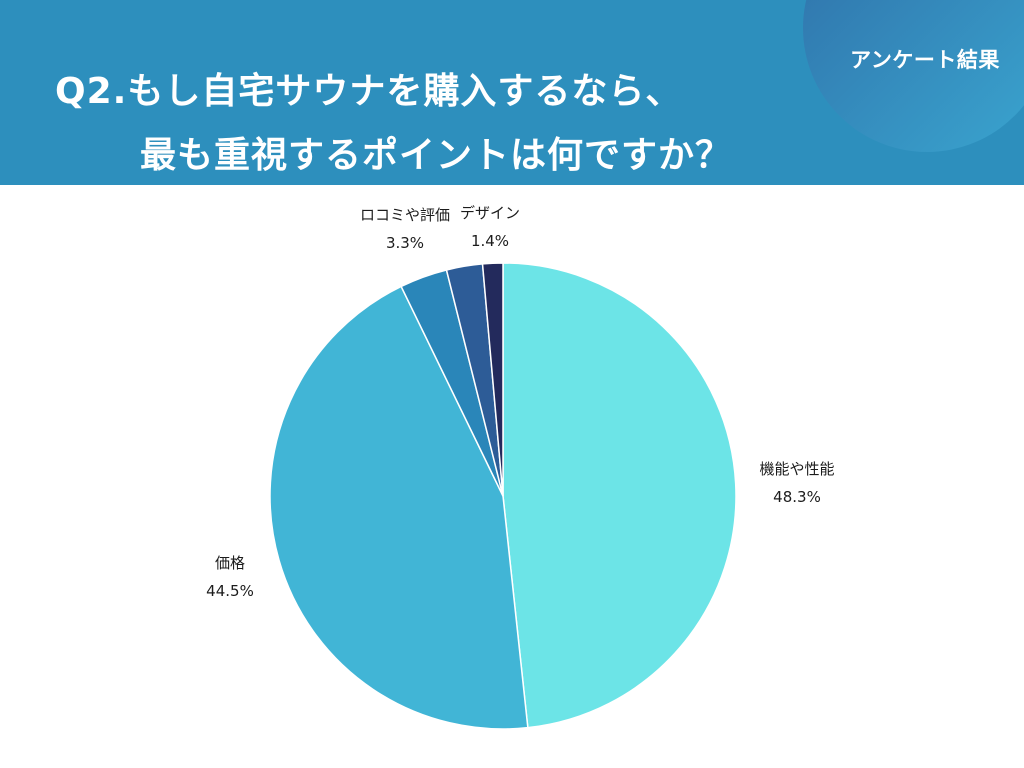 This screenshot has width=1024, height=768. Describe the element at coordinates (230, 563) in the screenshot. I see `slice-label-2: 価格` at that location.